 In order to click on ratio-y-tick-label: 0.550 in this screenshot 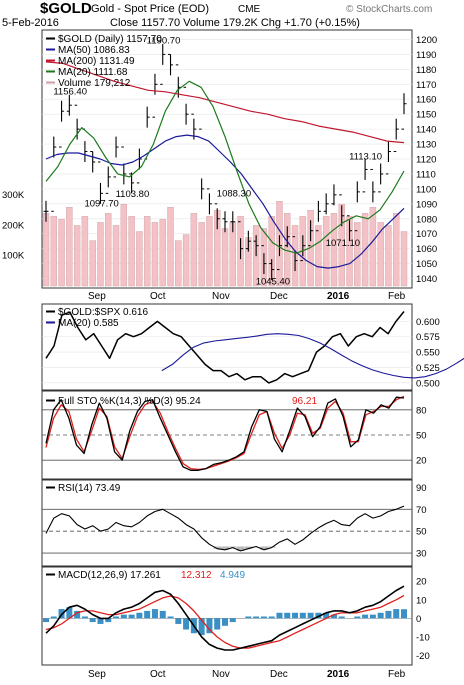, I will do `click(428, 353)`.